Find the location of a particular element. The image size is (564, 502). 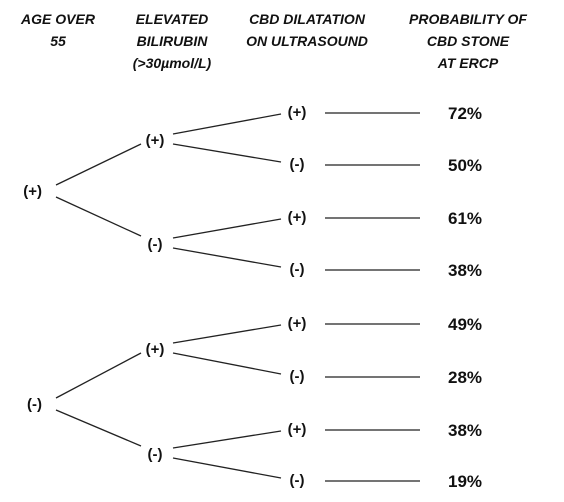

probability-value: 49% is located at coordinates (465, 324).